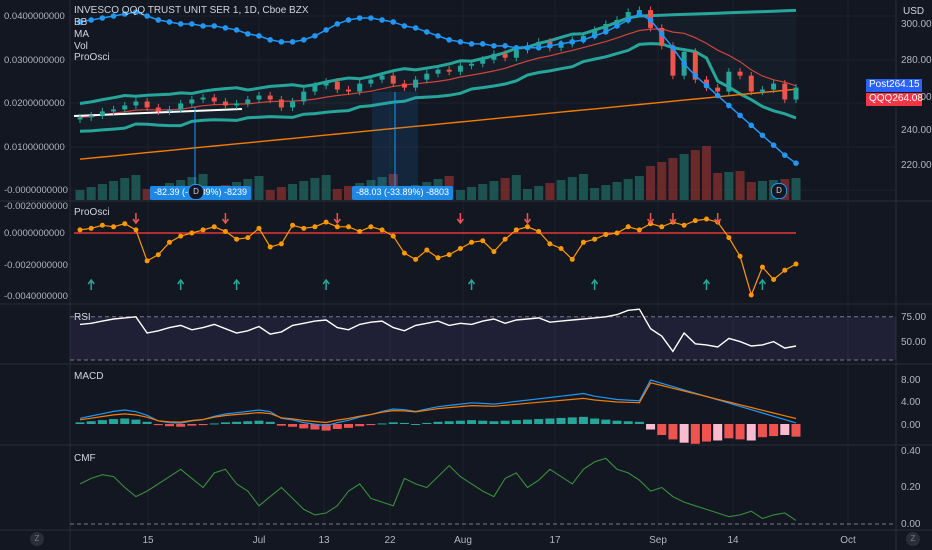  I want to click on zoom-right-icon: Z, so click(913, 539).